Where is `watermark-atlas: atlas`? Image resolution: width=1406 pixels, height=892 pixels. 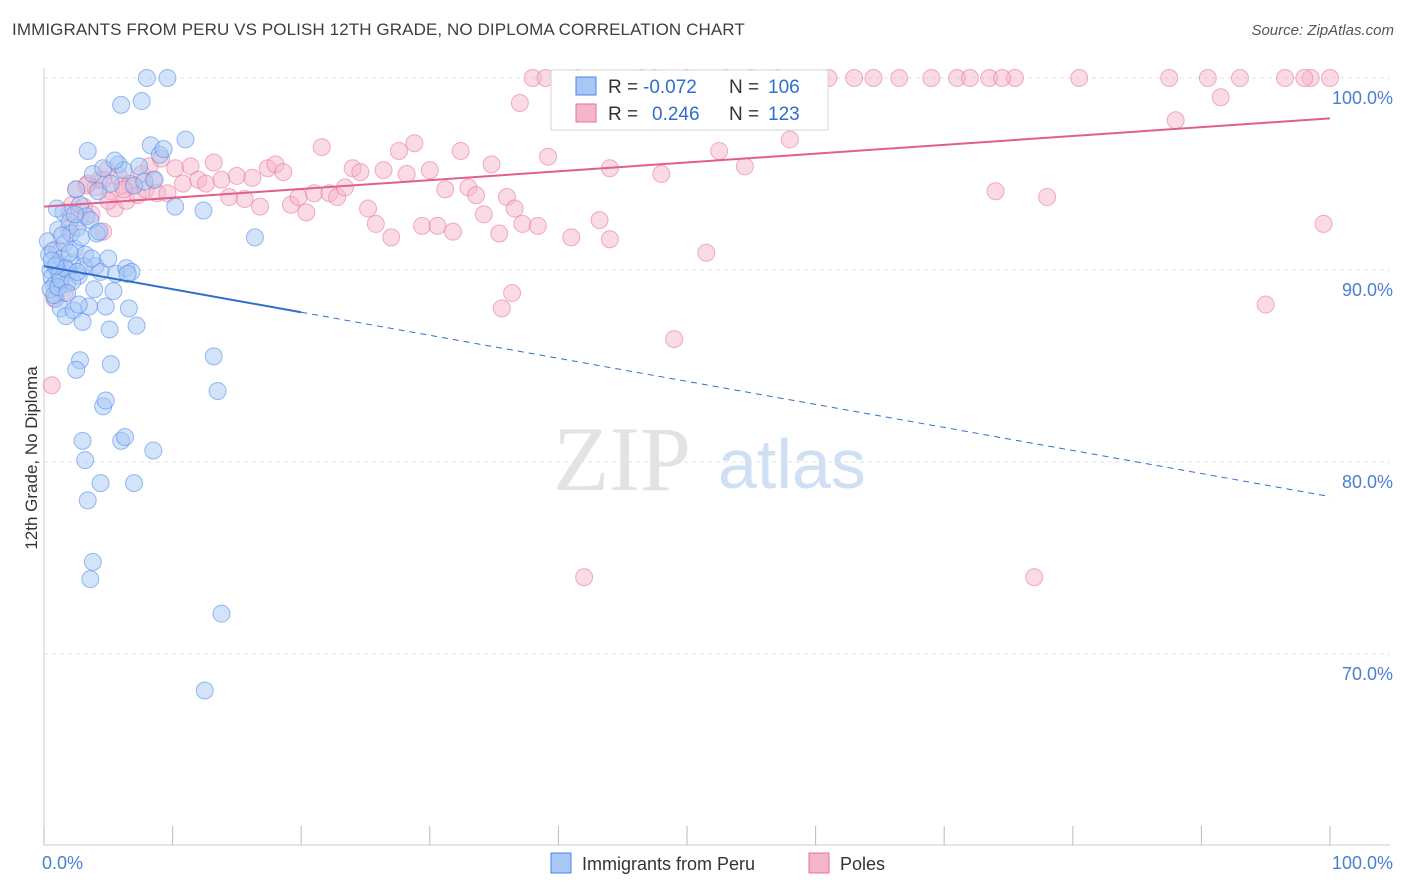 watermark-atlas: atlas is located at coordinates (792, 464).